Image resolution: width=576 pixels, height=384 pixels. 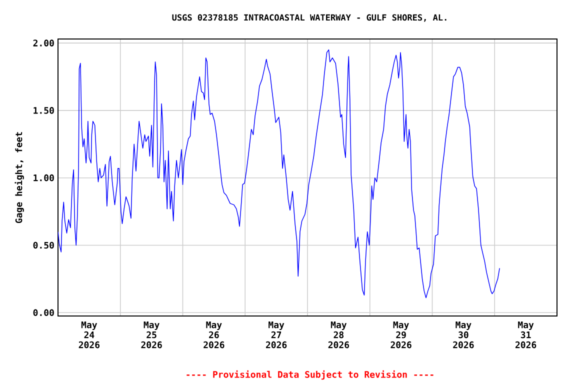 What do you see at coordinates (43, 43) in the screenshot?
I see `y-tick-label: 2.00` at bounding box center [43, 43].